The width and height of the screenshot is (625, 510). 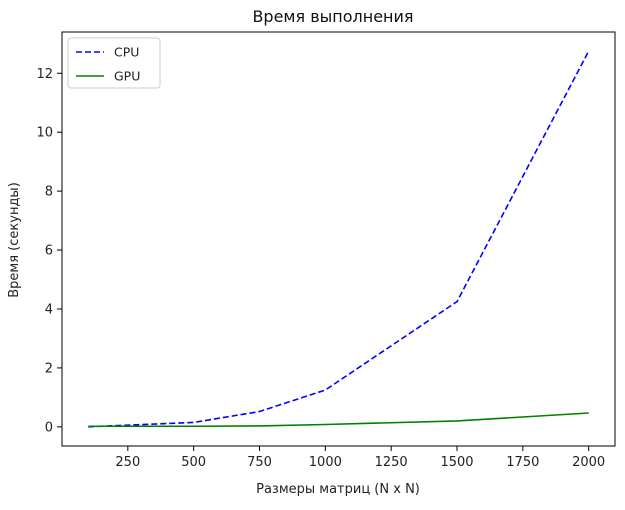 What do you see at coordinates (391, 462) in the screenshot?
I see `x-tick-label: 1250` at bounding box center [391, 462].